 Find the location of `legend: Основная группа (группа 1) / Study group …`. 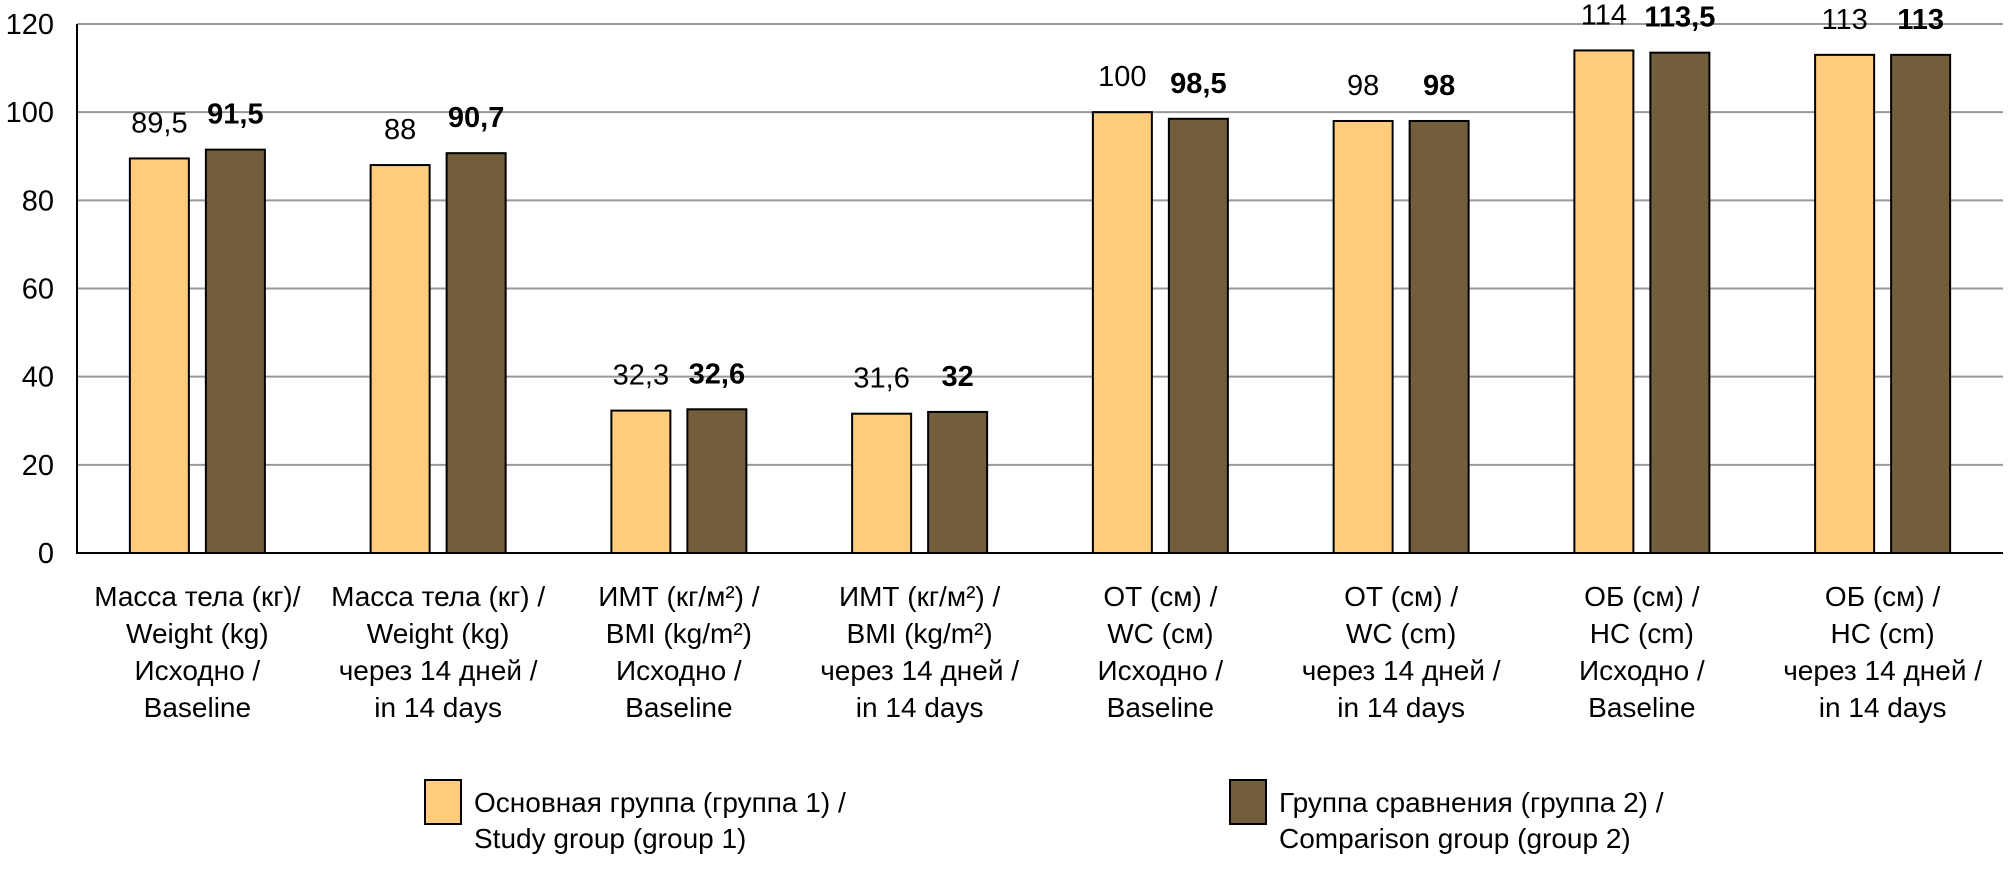

legend: Основная группа (группа 1) / Study group … is located at coordinates (1044, 816).